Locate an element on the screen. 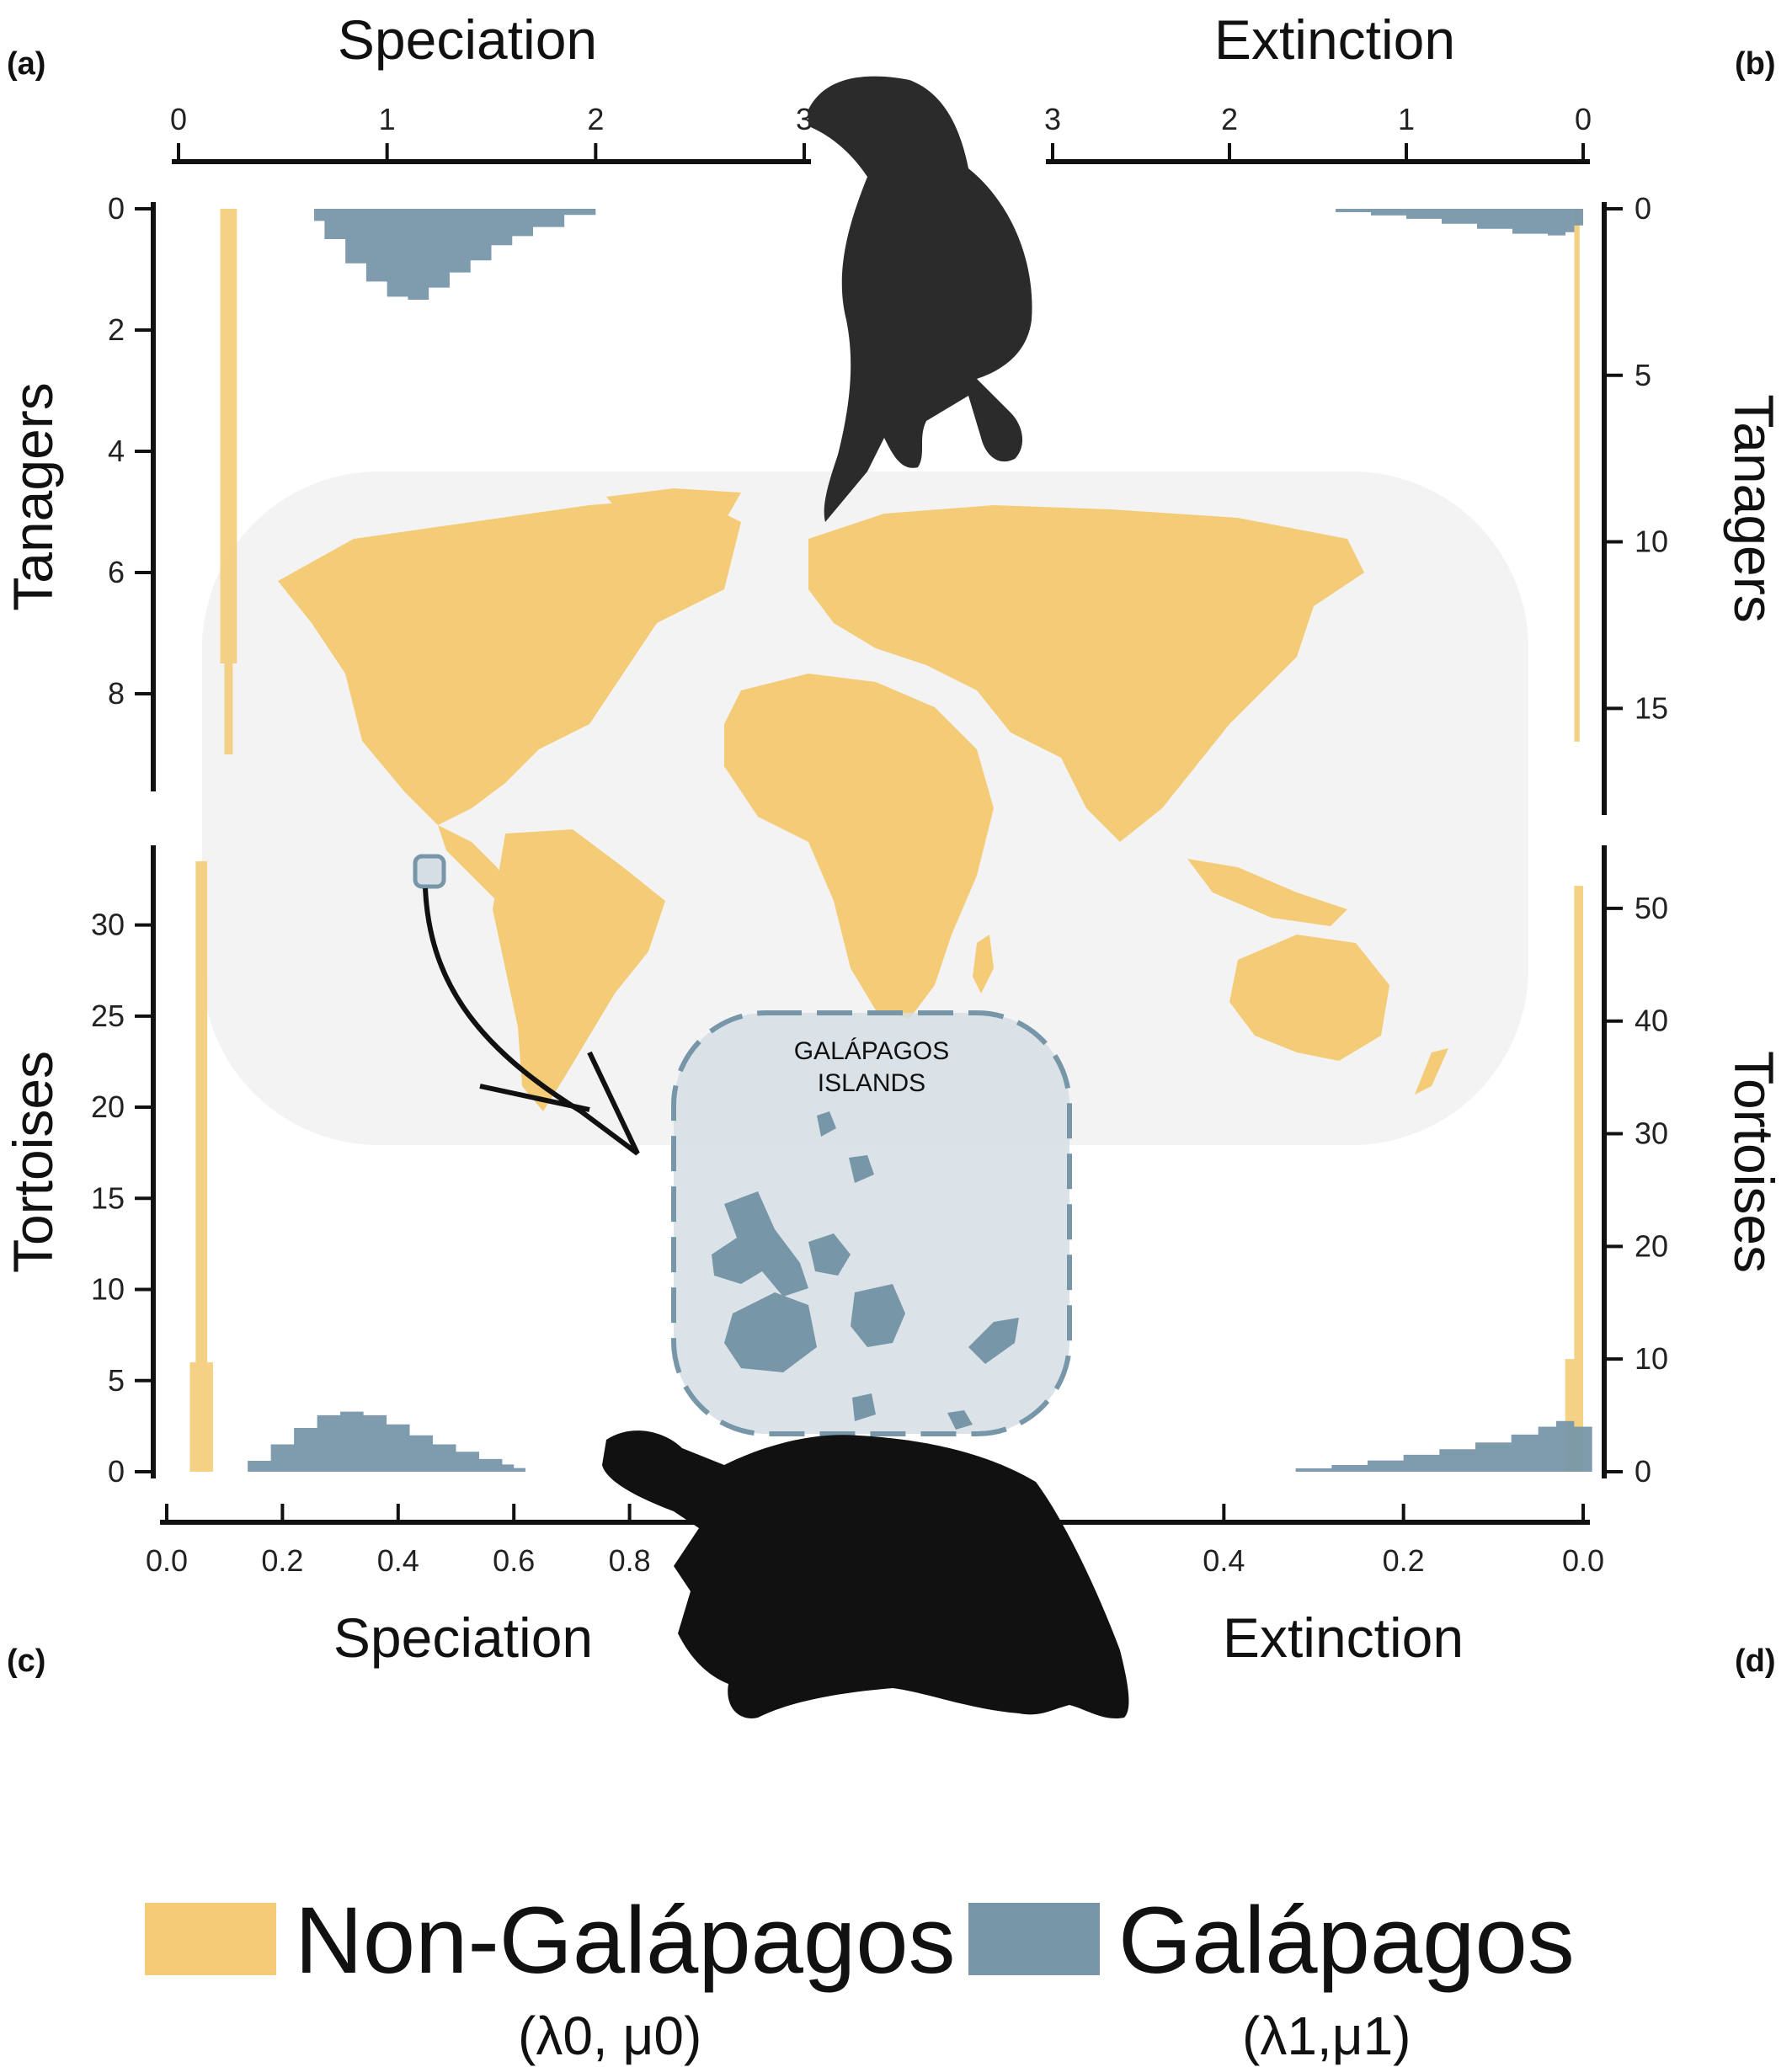  legend-swatch-non-galapagos is located at coordinates (210, 1939).